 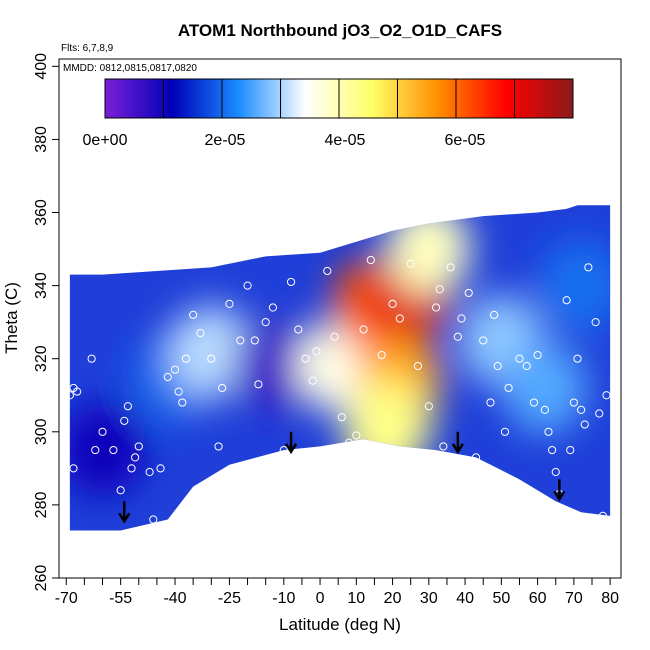 What do you see at coordinates (283, 598) in the screenshot?
I see `x-tick-label: -10` at bounding box center [283, 598].